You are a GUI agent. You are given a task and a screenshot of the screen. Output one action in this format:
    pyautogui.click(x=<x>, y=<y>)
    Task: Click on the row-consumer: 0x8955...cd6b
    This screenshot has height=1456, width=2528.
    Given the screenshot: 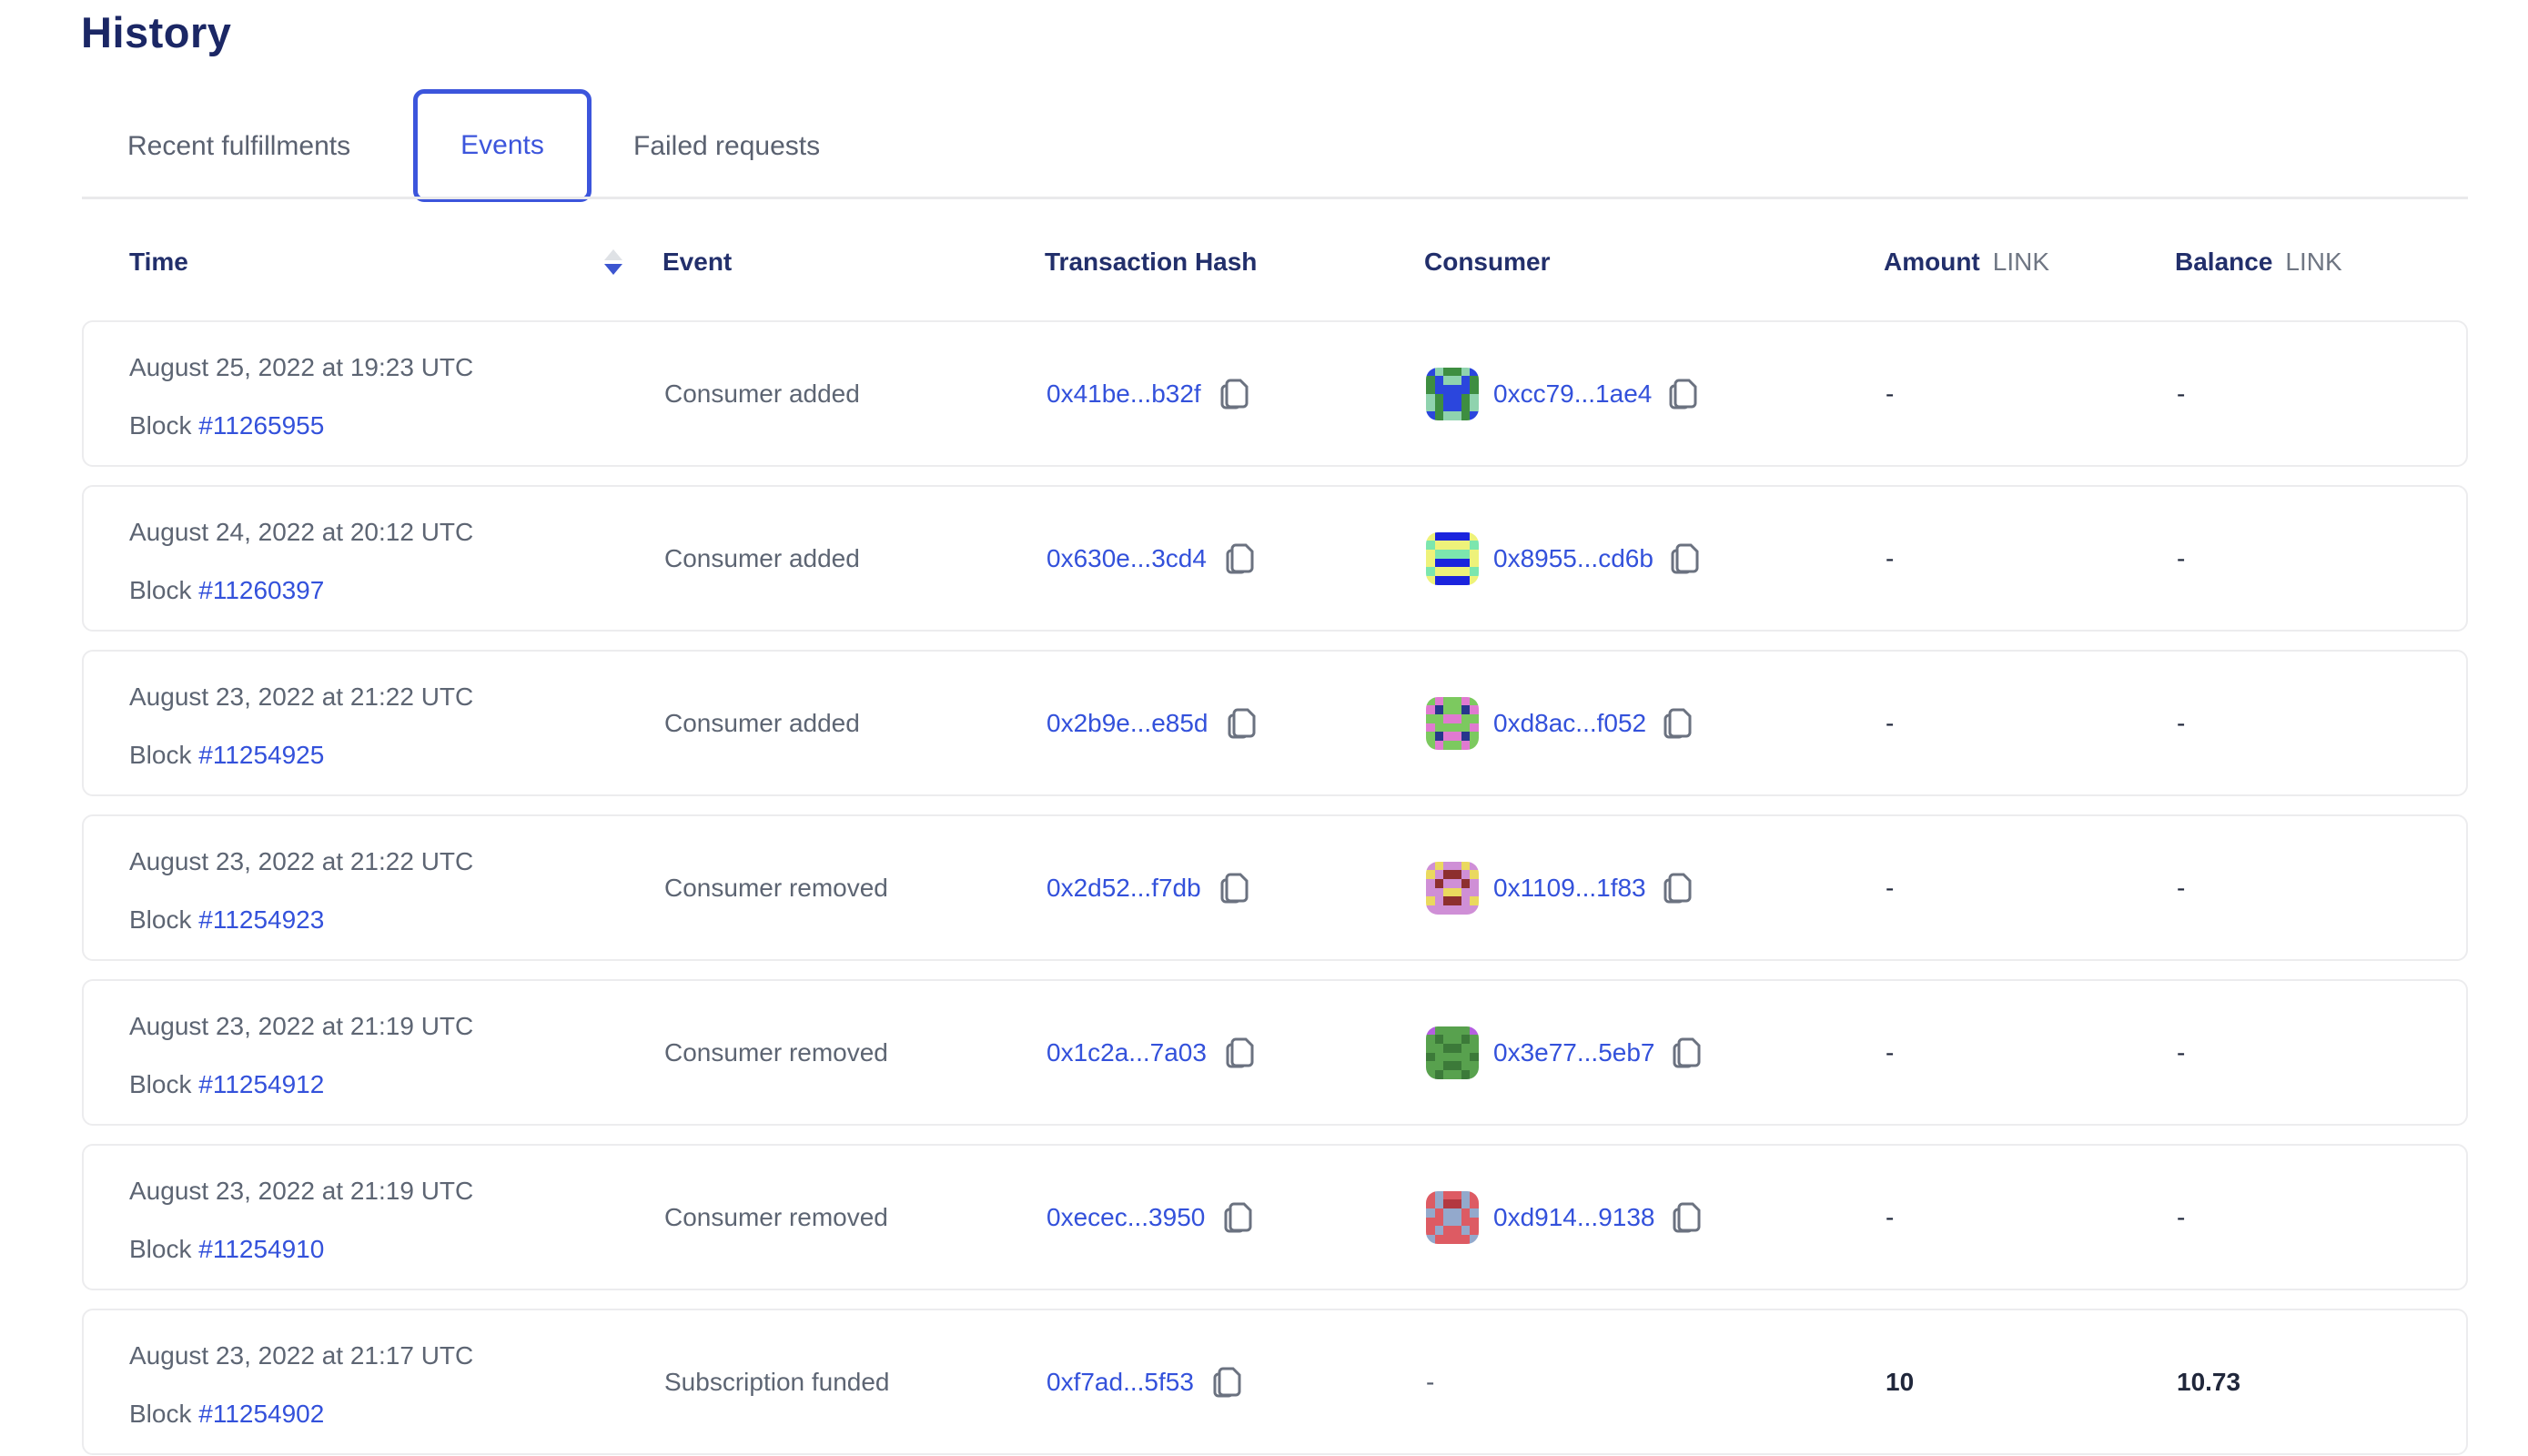 What is the action you would take?
    pyautogui.click(x=1563, y=558)
    